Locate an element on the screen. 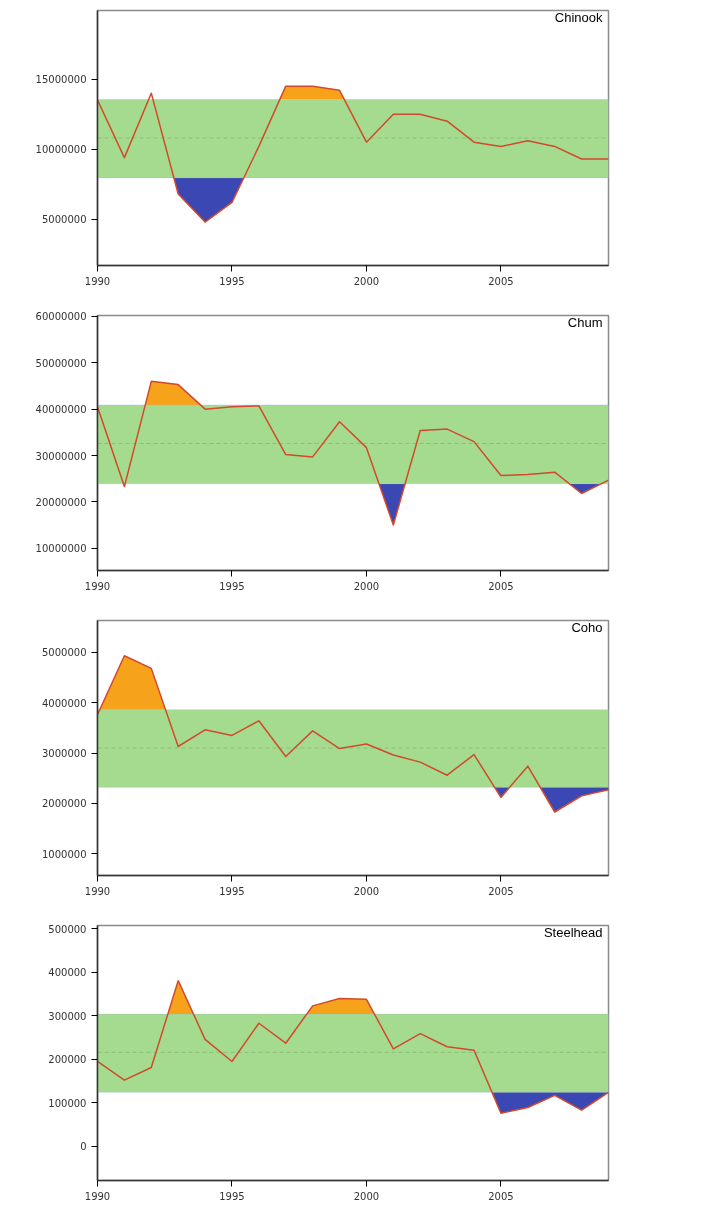 This screenshot has height=1224, width=714. y-tick-label: 400000 is located at coordinates (67, 973).